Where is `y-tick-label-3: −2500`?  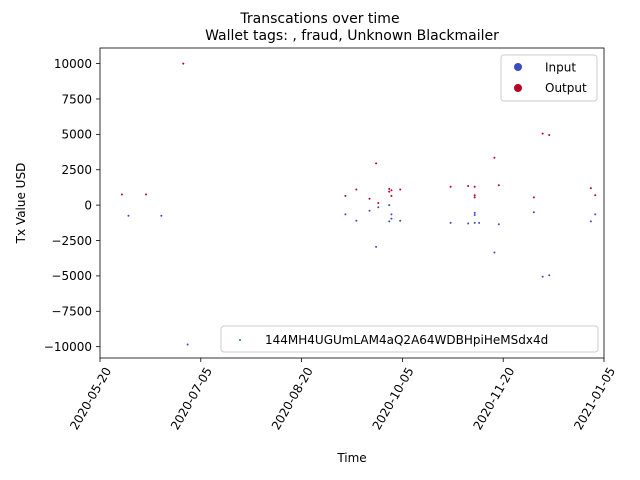 y-tick-label-3: −2500 is located at coordinates (71, 241).